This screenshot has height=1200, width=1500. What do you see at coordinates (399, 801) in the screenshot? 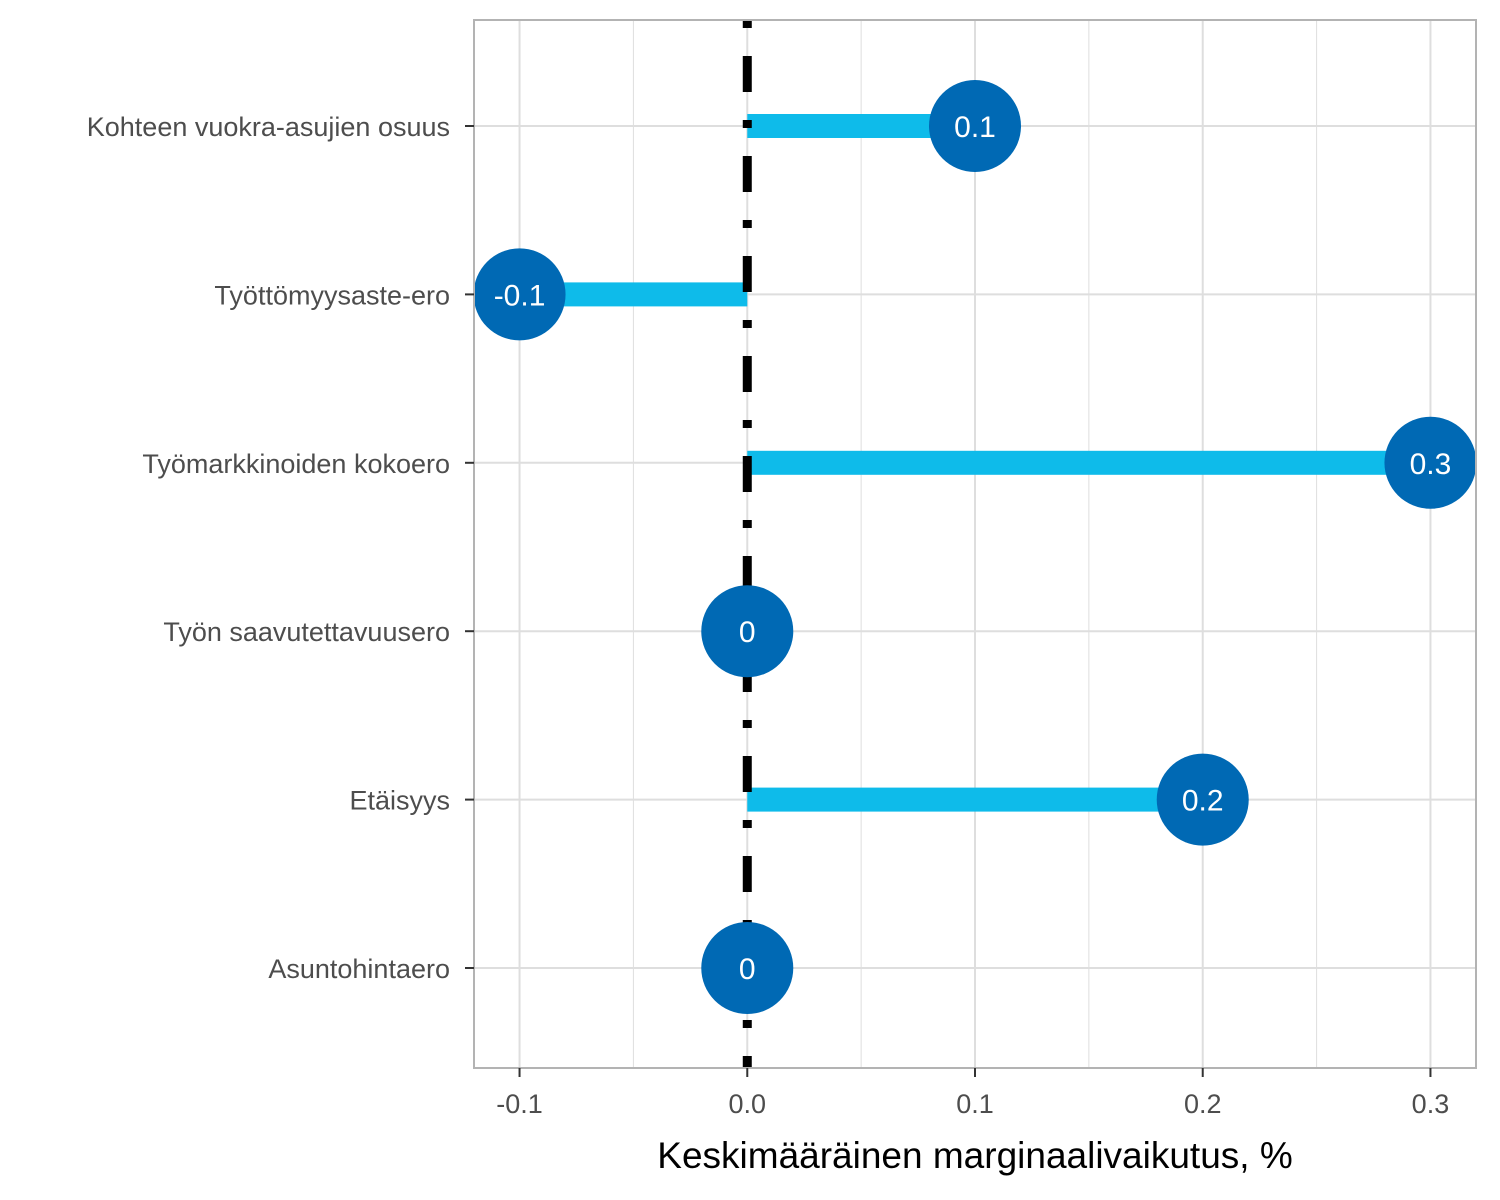
I see `y-tick-label: Etäisyys` at bounding box center [399, 801].